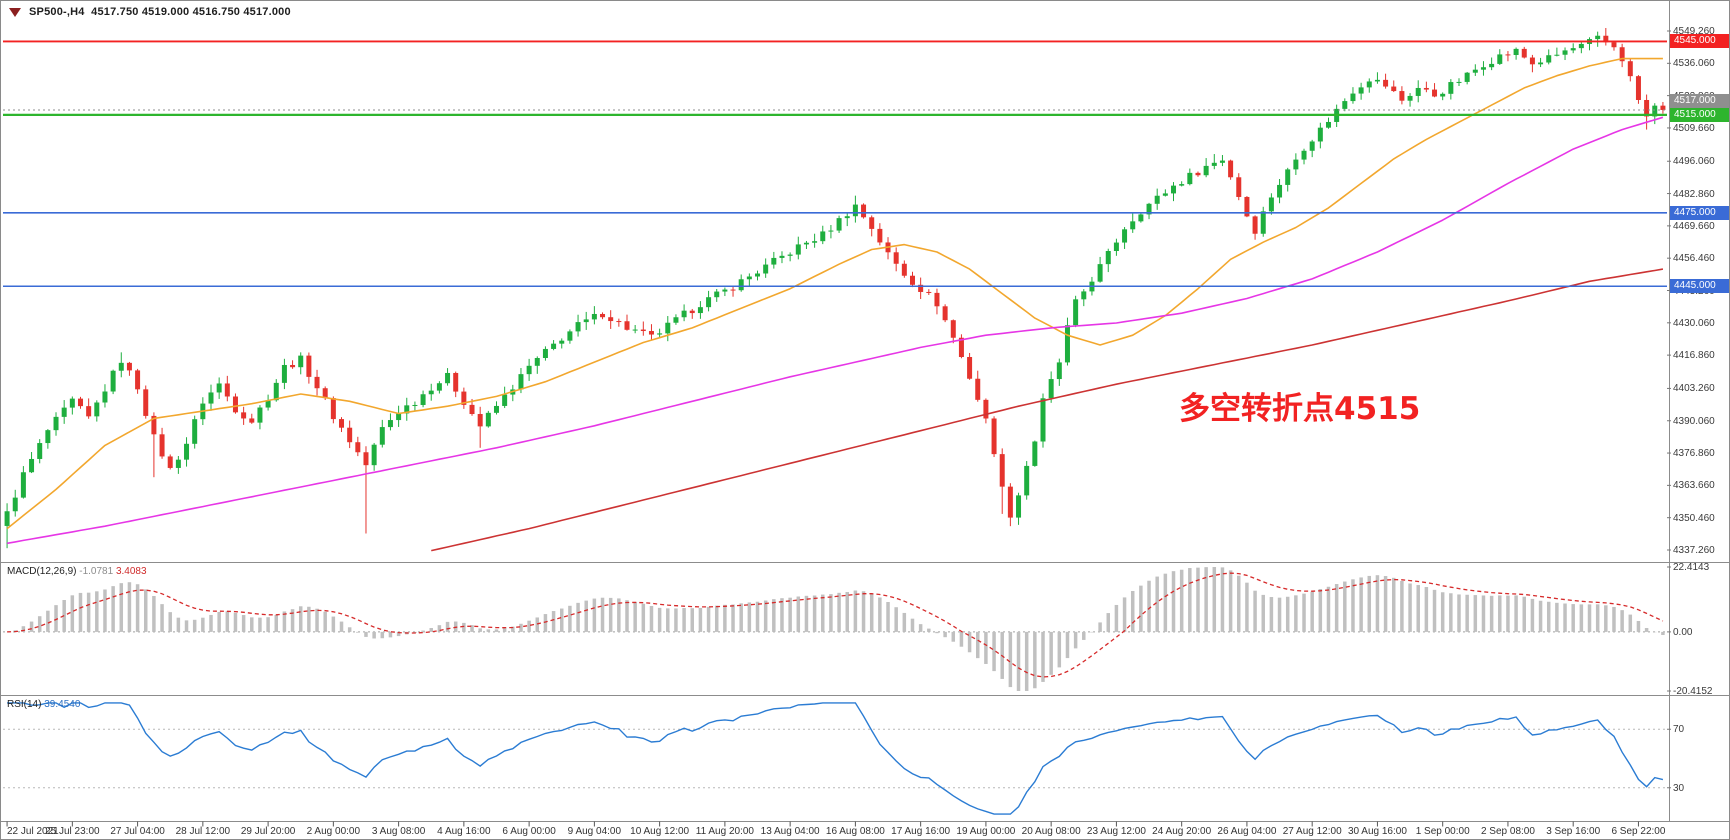  Describe the element at coordinates (333, 831) in the screenshot. I see `time-tick-label: 2 Aug 00:00` at that location.